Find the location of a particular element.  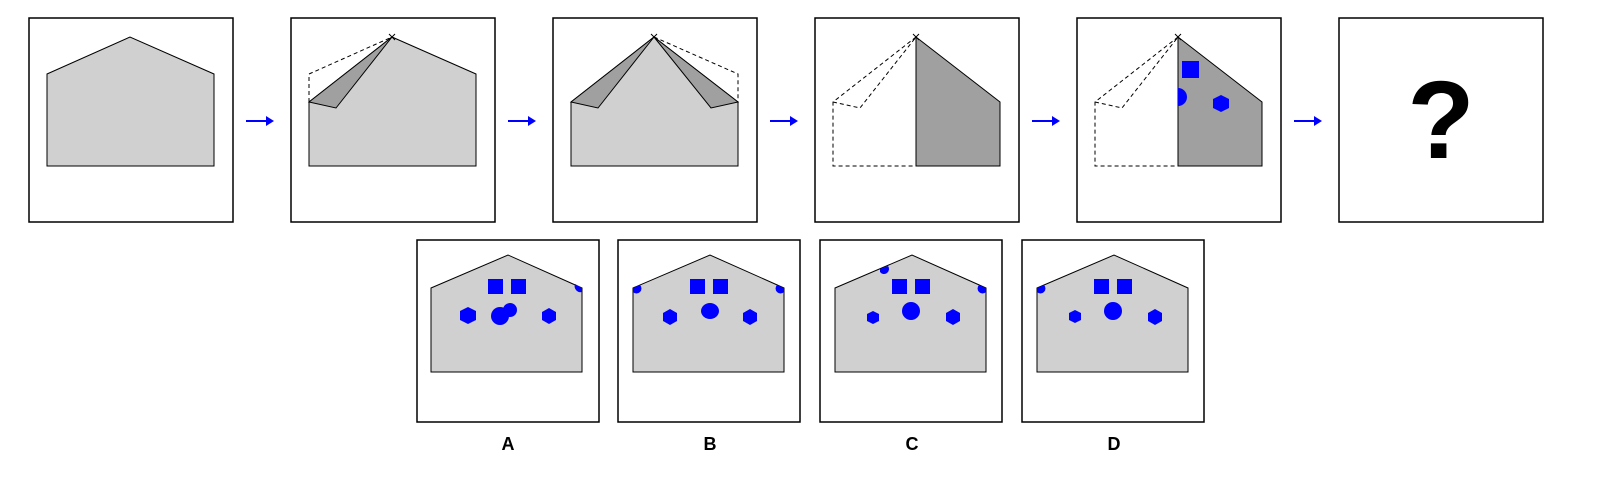

question-mark: ? is located at coordinates (1440, 120).